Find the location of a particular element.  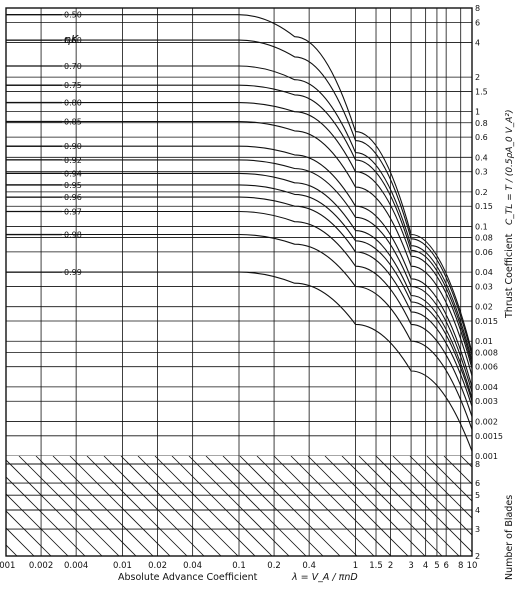

blade-tick-label: 4 is located at coordinates (477, 510).